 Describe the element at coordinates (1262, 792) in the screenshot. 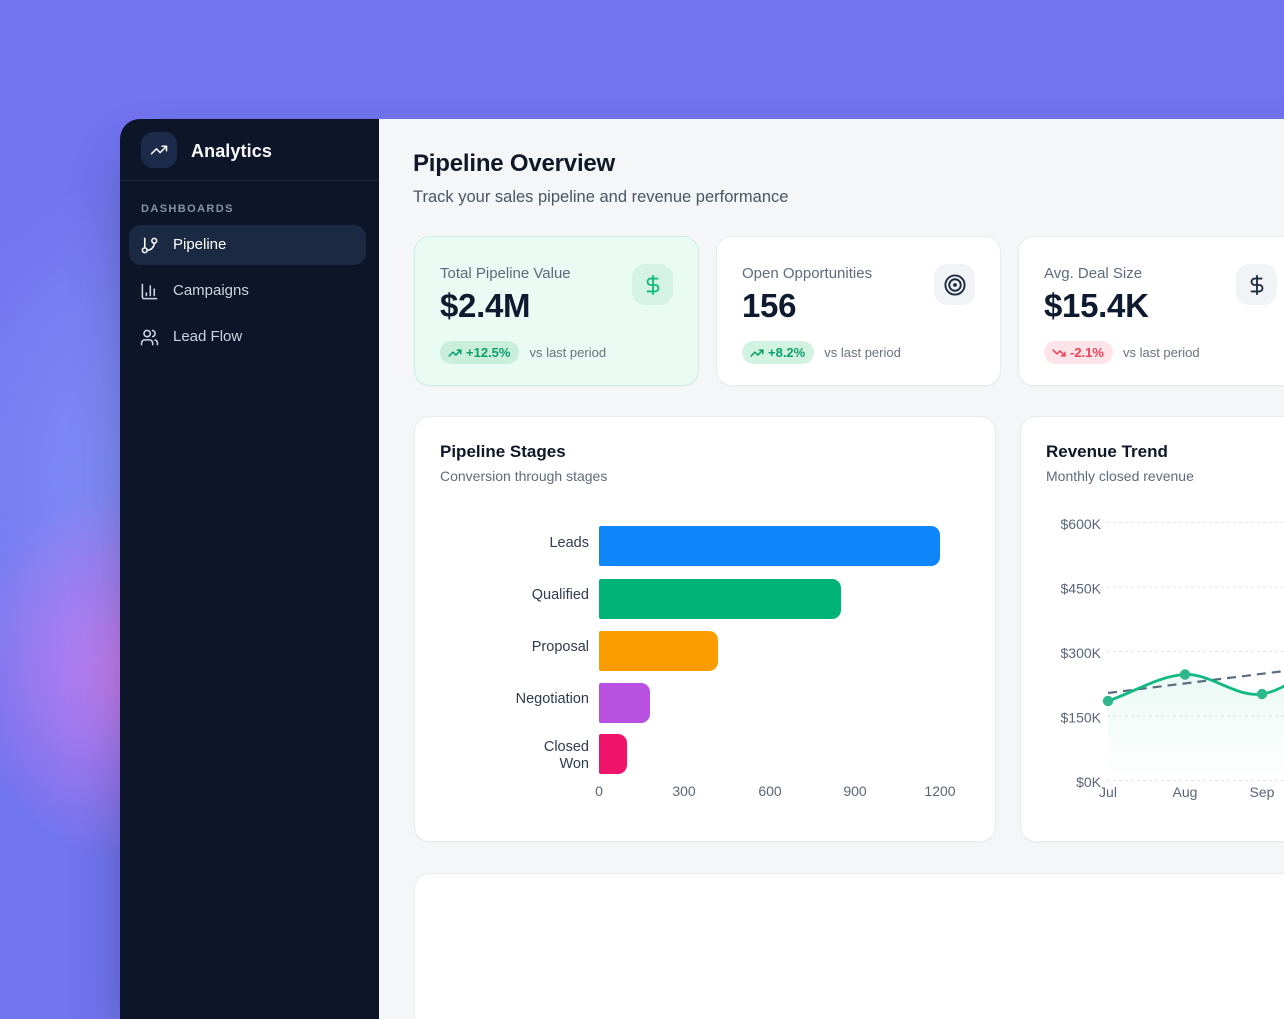

I see `svg-text: Sep` at that location.